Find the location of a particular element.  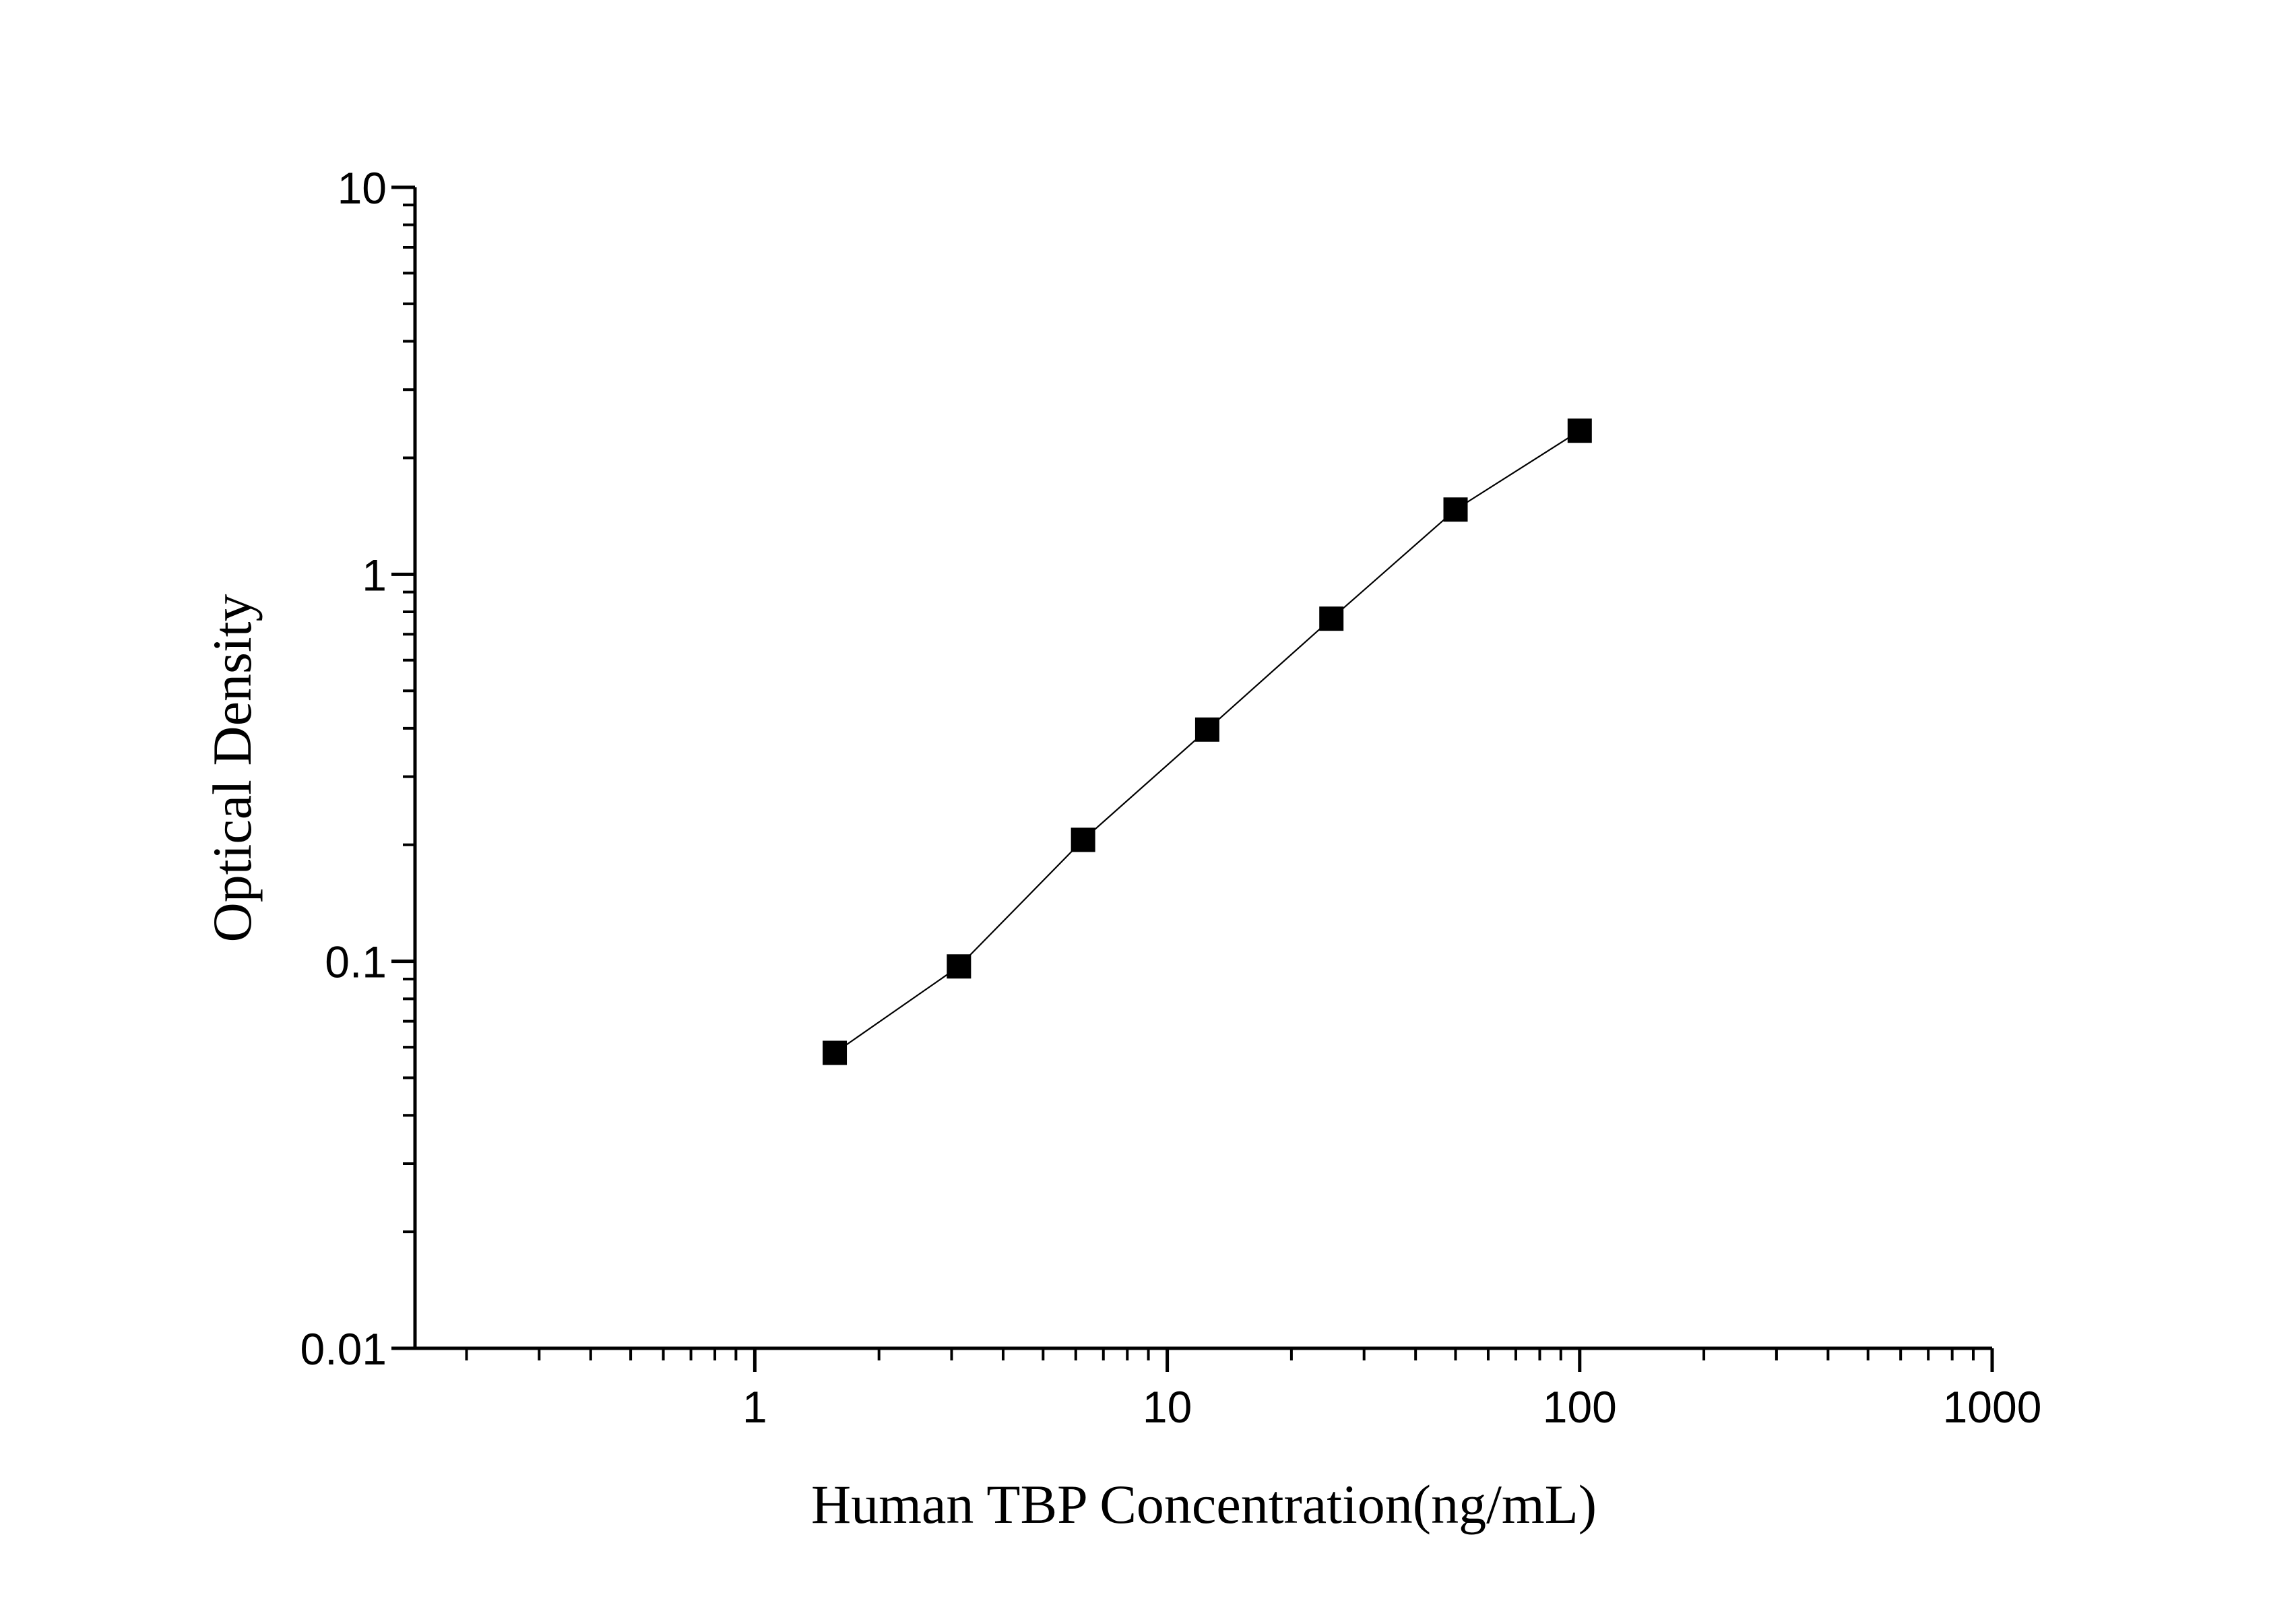

y-tick-label: 0.1 is located at coordinates (356, 962).